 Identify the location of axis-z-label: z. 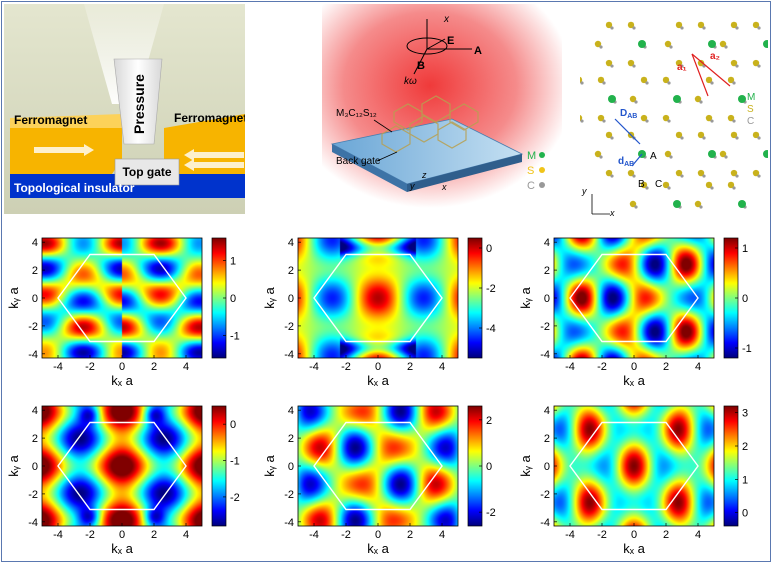
(424, 175).